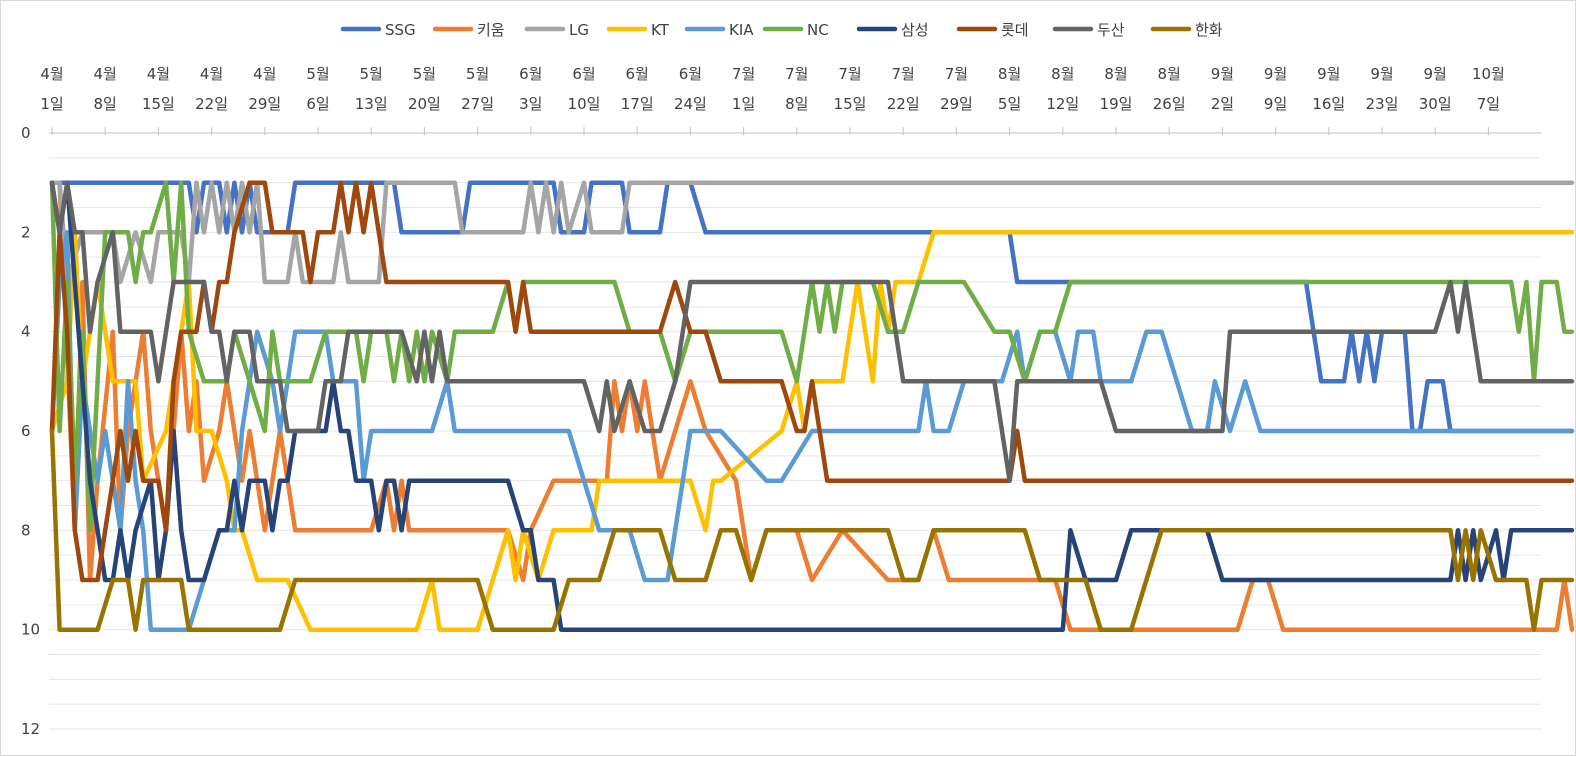 The width and height of the screenshot is (1576, 757). I want to click on x-tick-day: 19일, so click(1116, 104).